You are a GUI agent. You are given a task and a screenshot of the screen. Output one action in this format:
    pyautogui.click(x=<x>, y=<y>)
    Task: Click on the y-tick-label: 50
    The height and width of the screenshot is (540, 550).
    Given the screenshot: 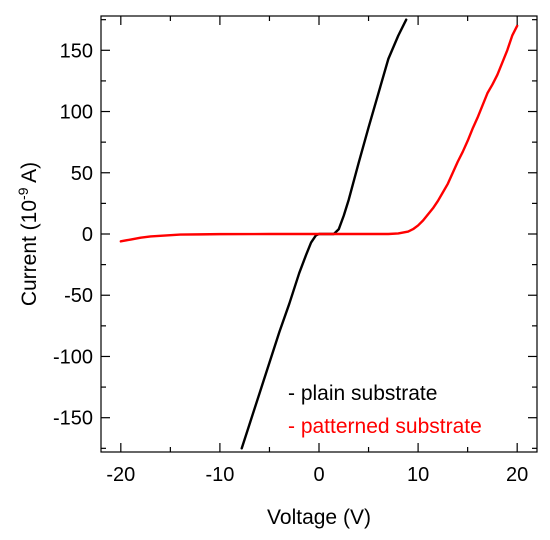 What is the action you would take?
    pyautogui.click(x=82, y=174)
    